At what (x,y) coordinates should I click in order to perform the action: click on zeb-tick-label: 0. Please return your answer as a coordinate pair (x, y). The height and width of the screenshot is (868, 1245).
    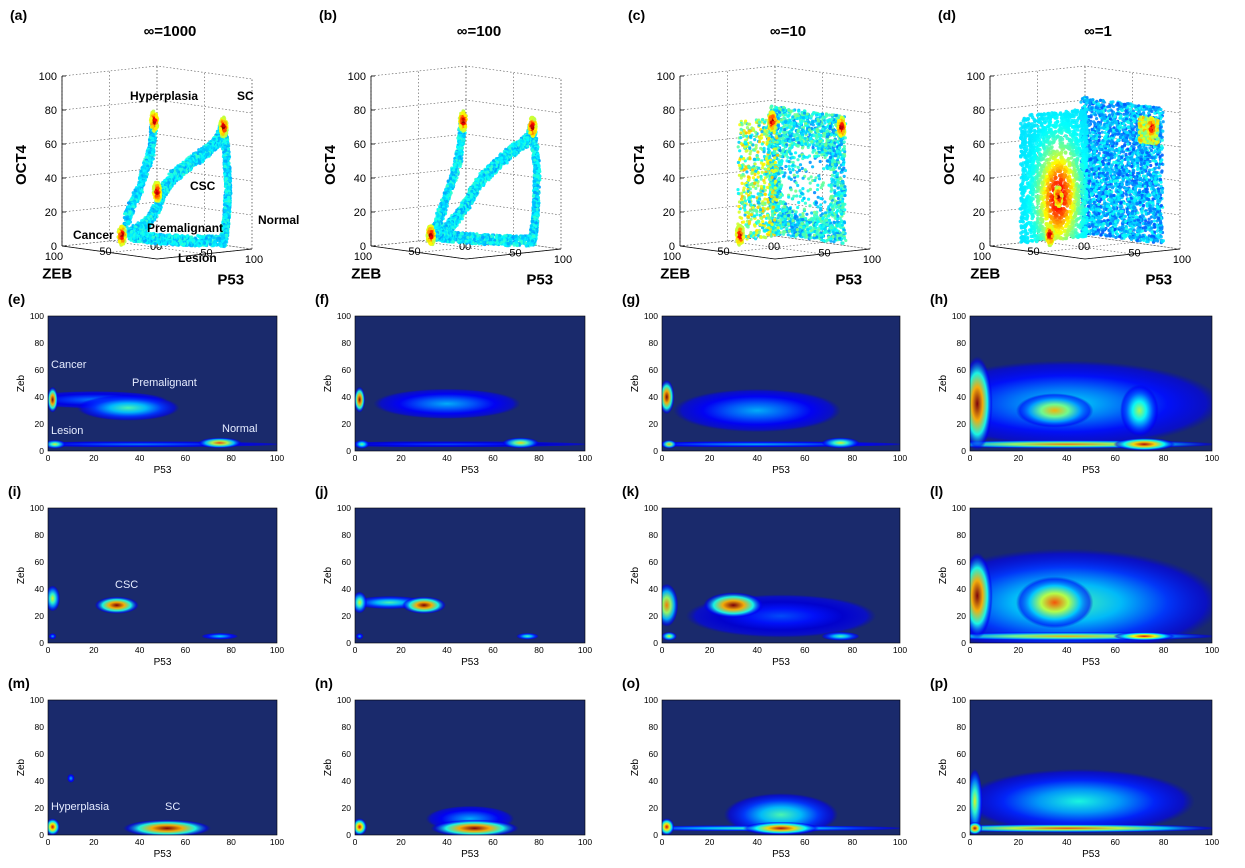
    Looking at the image, I should click on (153, 247).